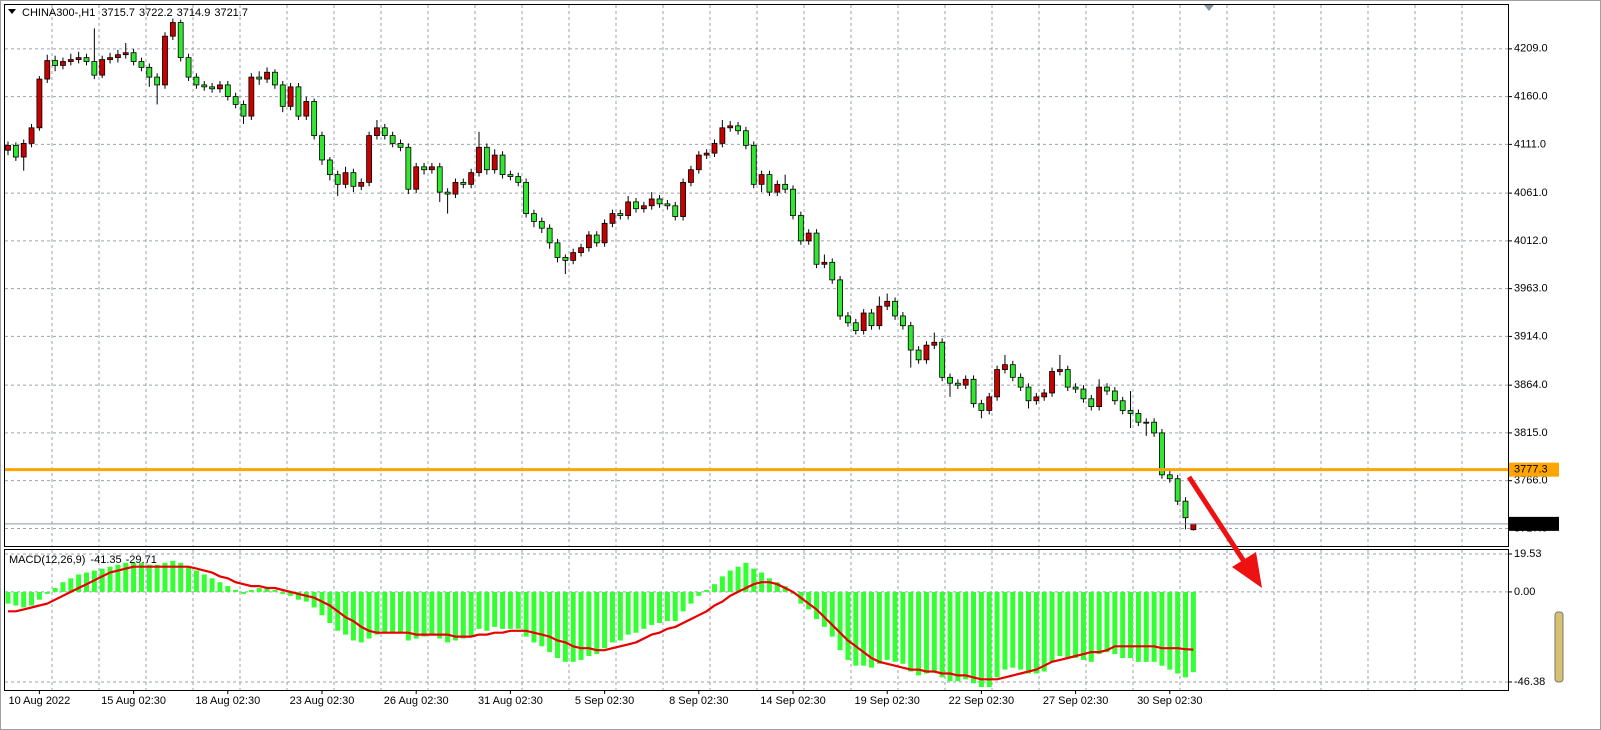 The height and width of the screenshot is (730, 1601). Describe the element at coordinates (1531, 470) in the screenshot. I see `level-label: 3777.3` at that location.